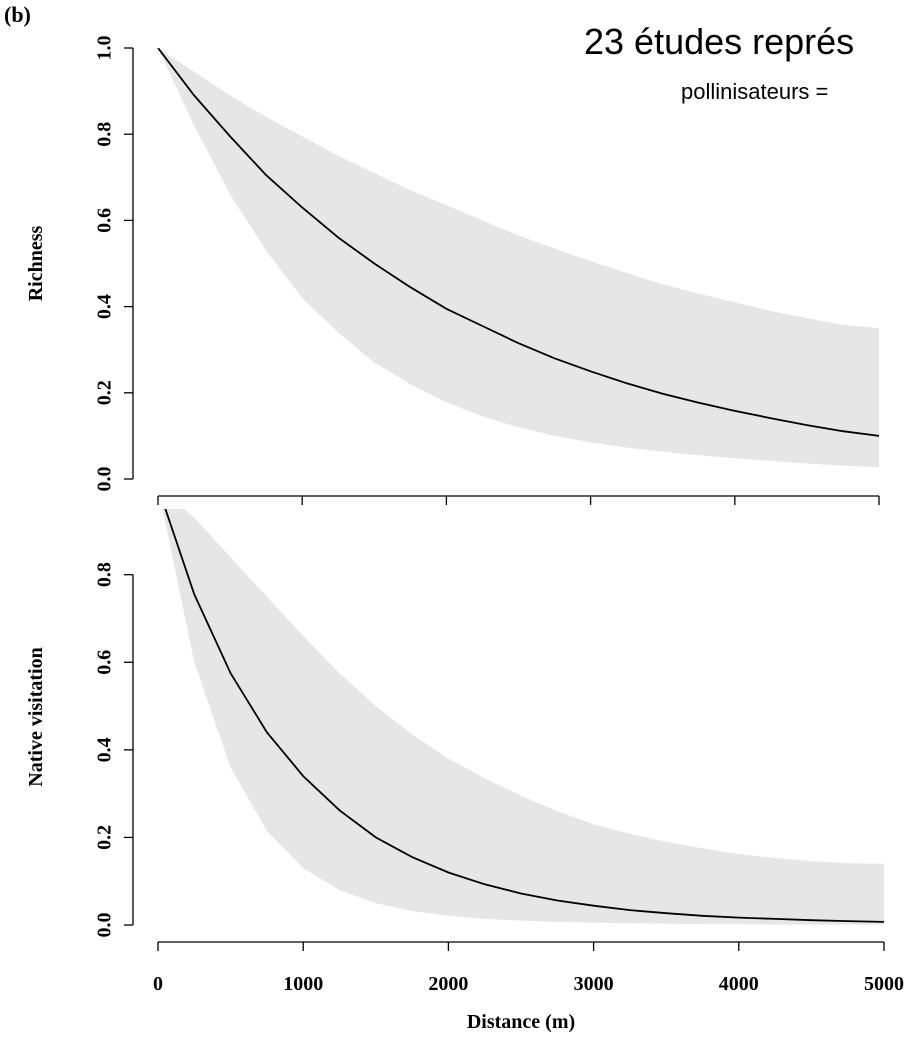 The height and width of the screenshot is (1038, 917). What do you see at coordinates (105, 48) in the screenshot?
I see `y-tick-label: 1.0` at bounding box center [105, 48].